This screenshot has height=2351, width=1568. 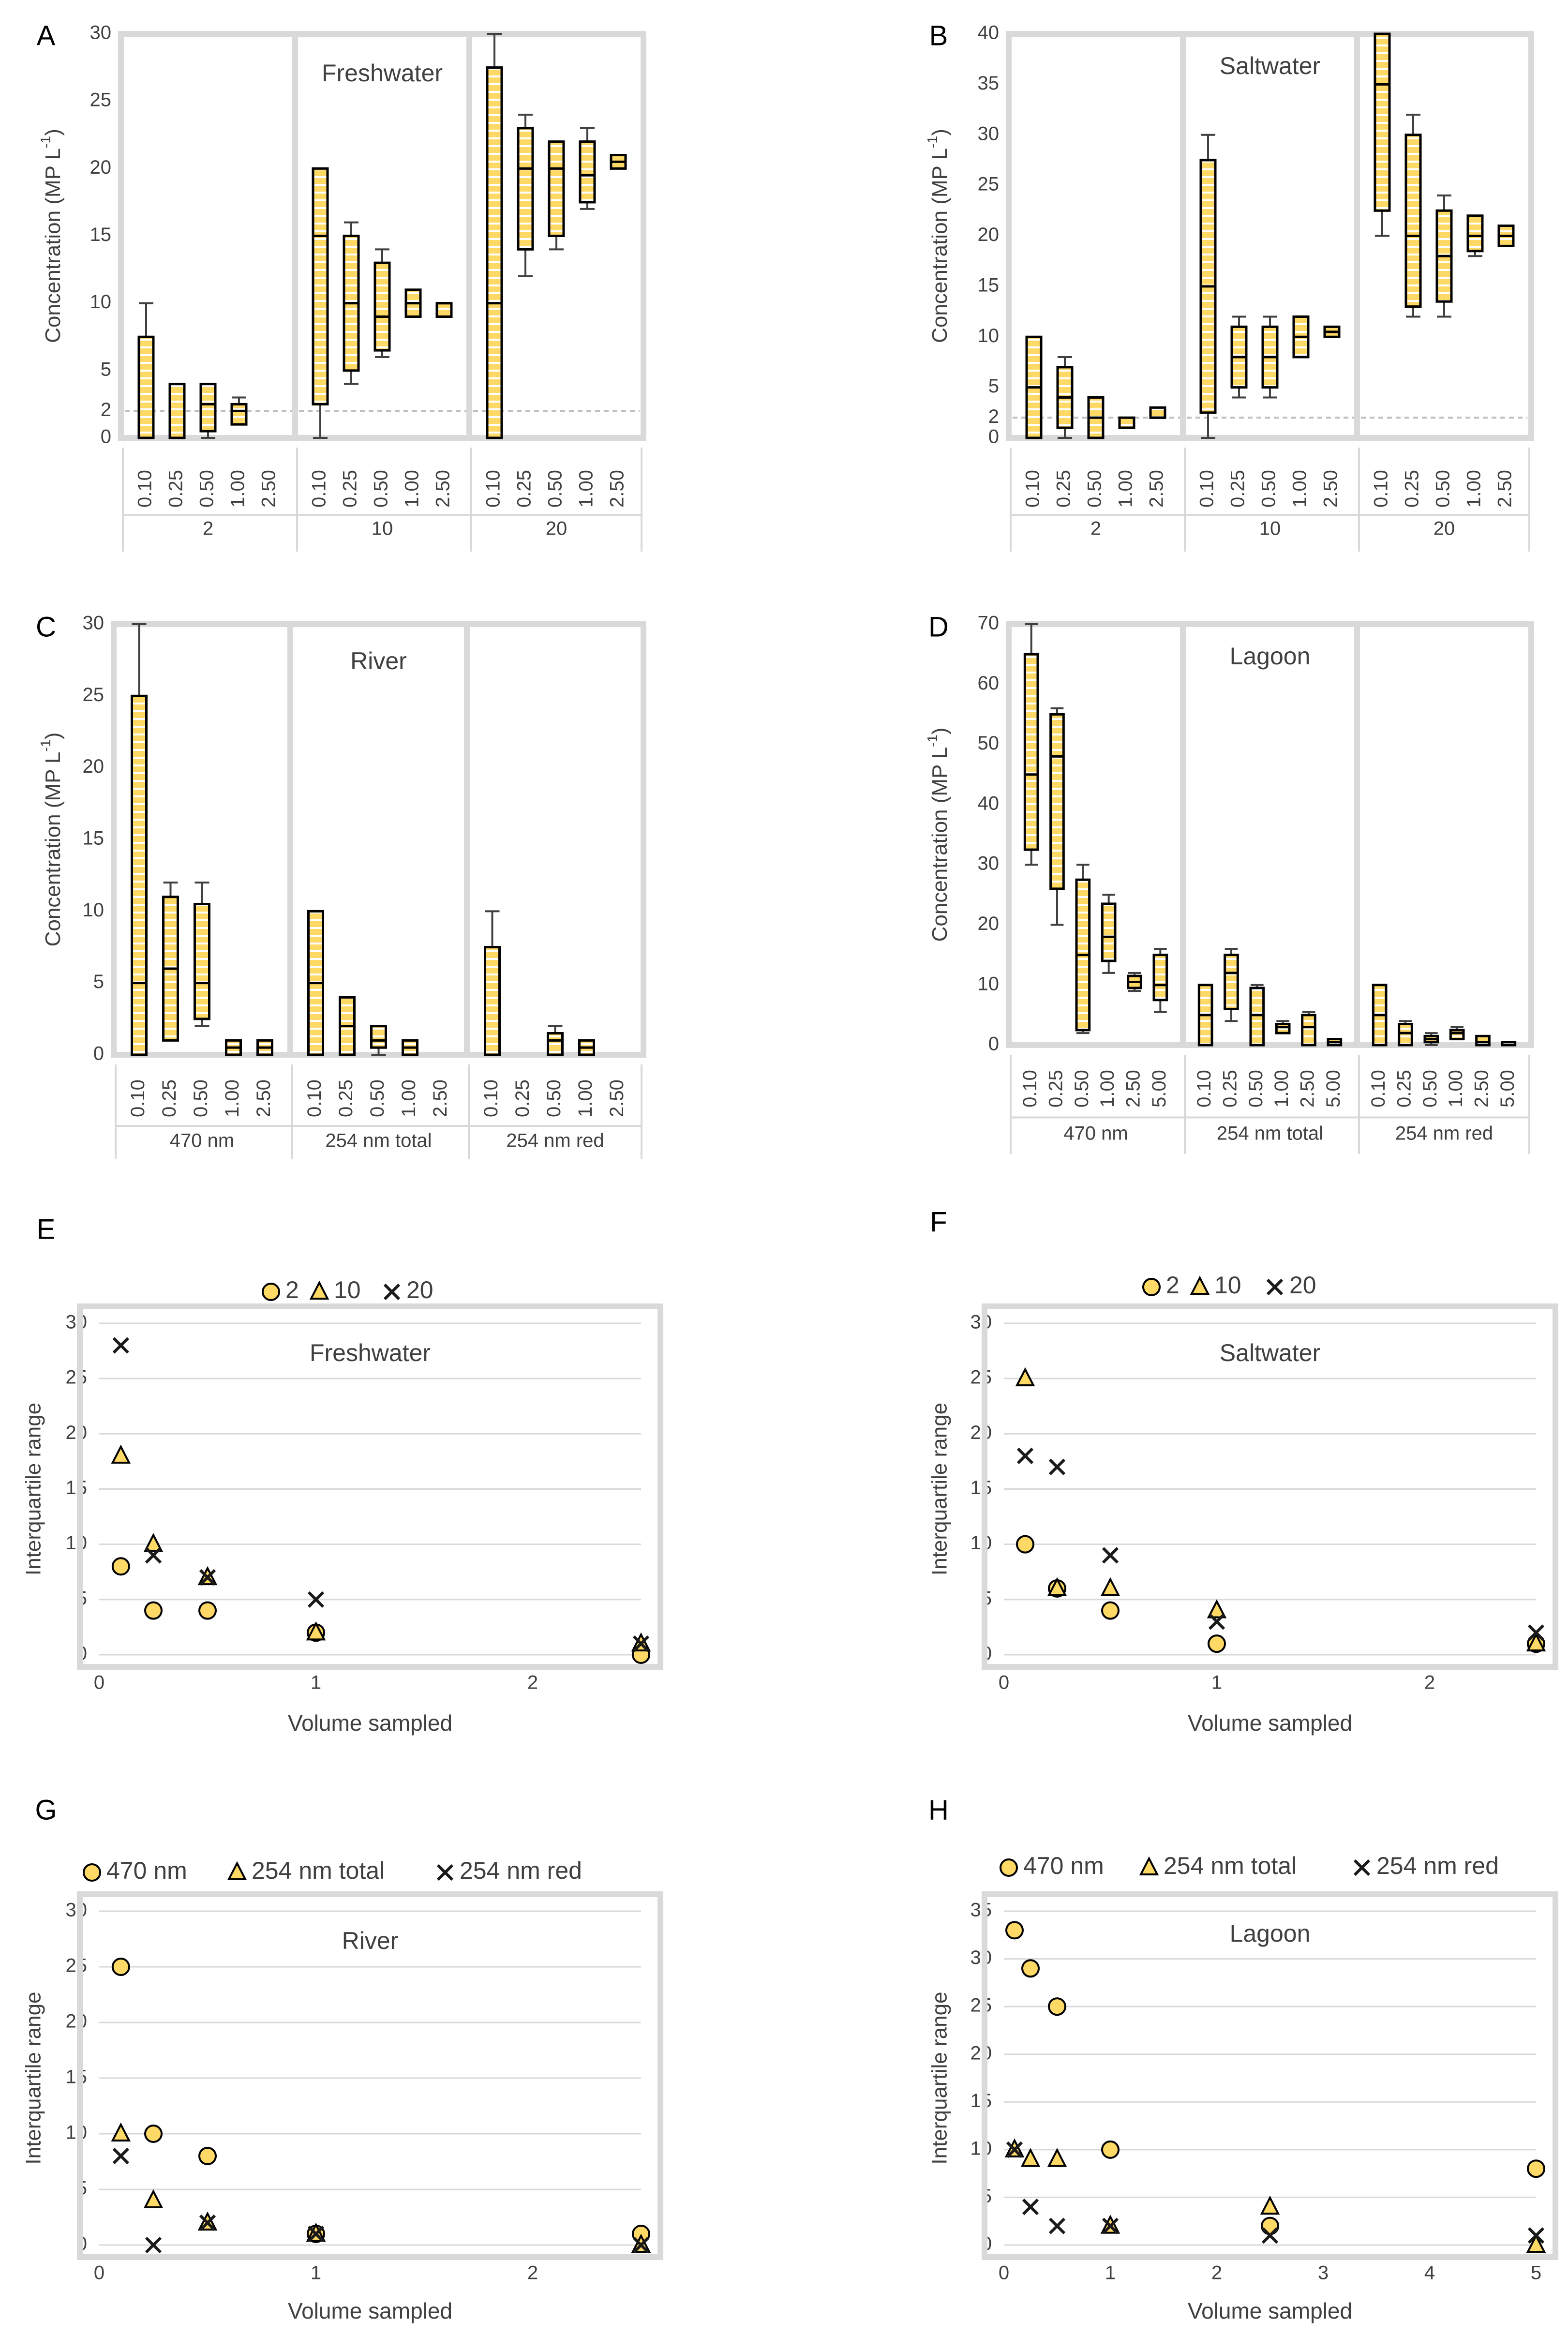 What do you see at coordinates (1429, 2273) in the screenshot?
I see `x-tick-label: 4` at bounding box center [1429, 2273].